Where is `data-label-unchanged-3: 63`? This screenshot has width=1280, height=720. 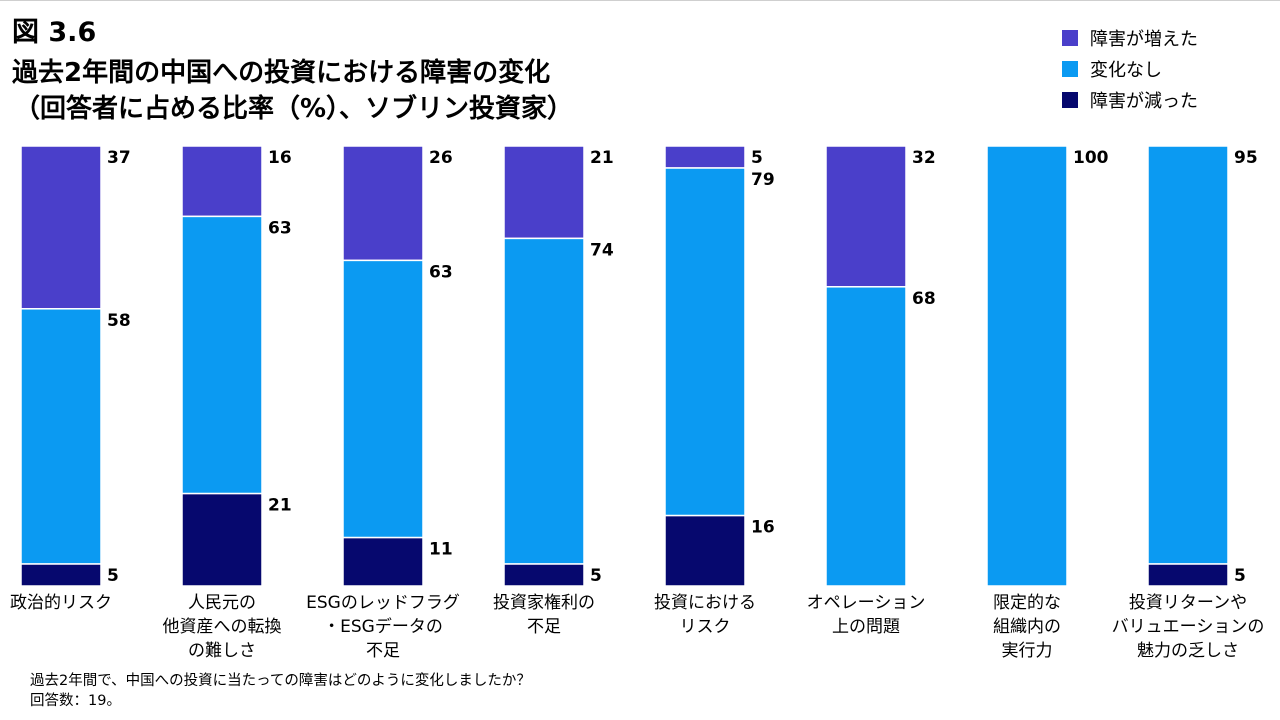
data-label-unchanged-3: 63 is located at coordinates (441, 272).